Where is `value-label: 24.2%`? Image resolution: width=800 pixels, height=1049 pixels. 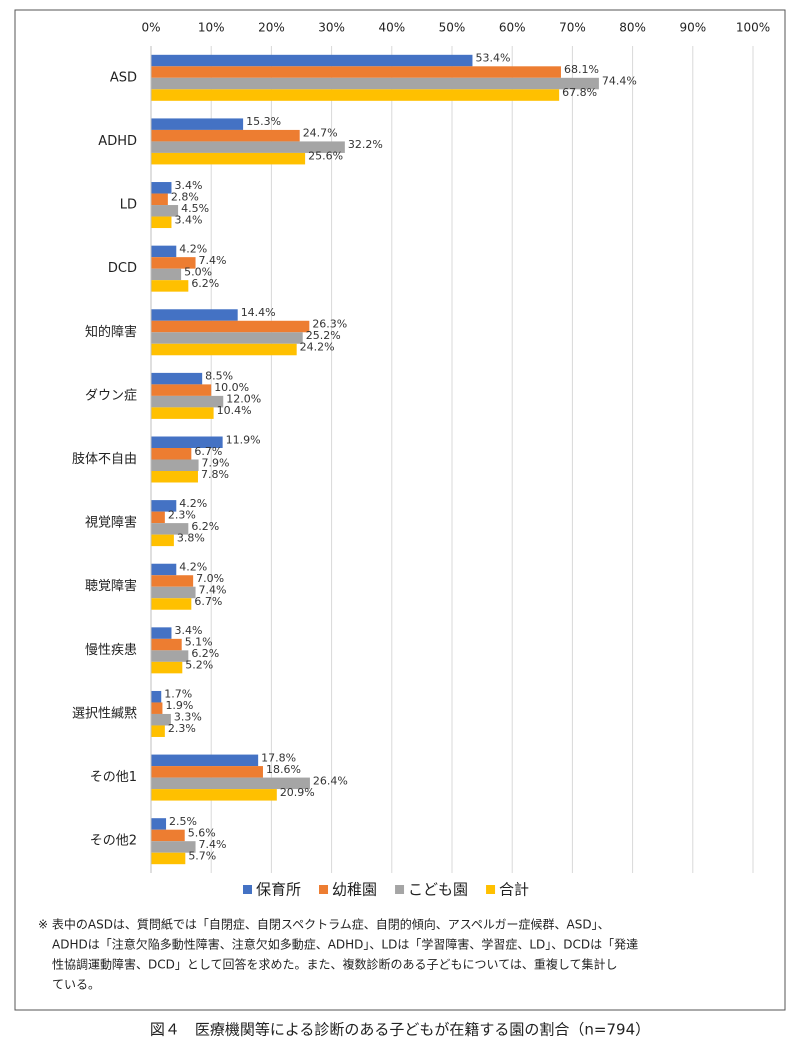 value-label: 24.2% is located at coordinates (317, 347).